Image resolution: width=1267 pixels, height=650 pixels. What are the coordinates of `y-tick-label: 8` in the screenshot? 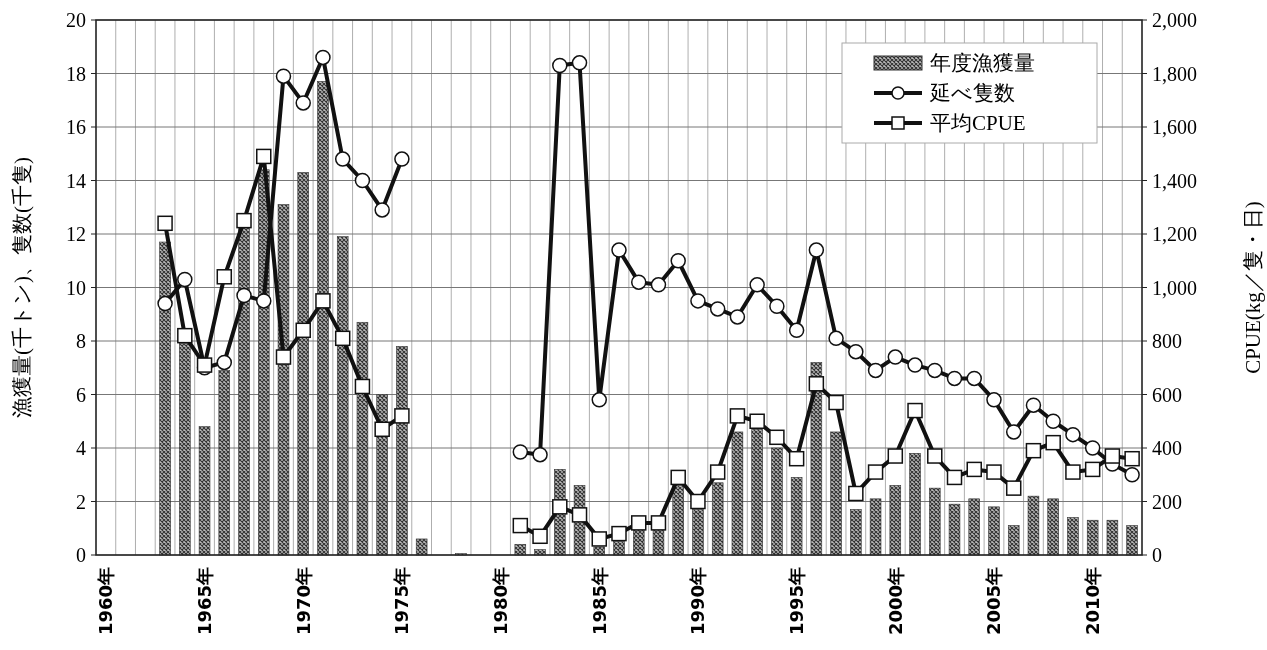 It's located at (81, 341).